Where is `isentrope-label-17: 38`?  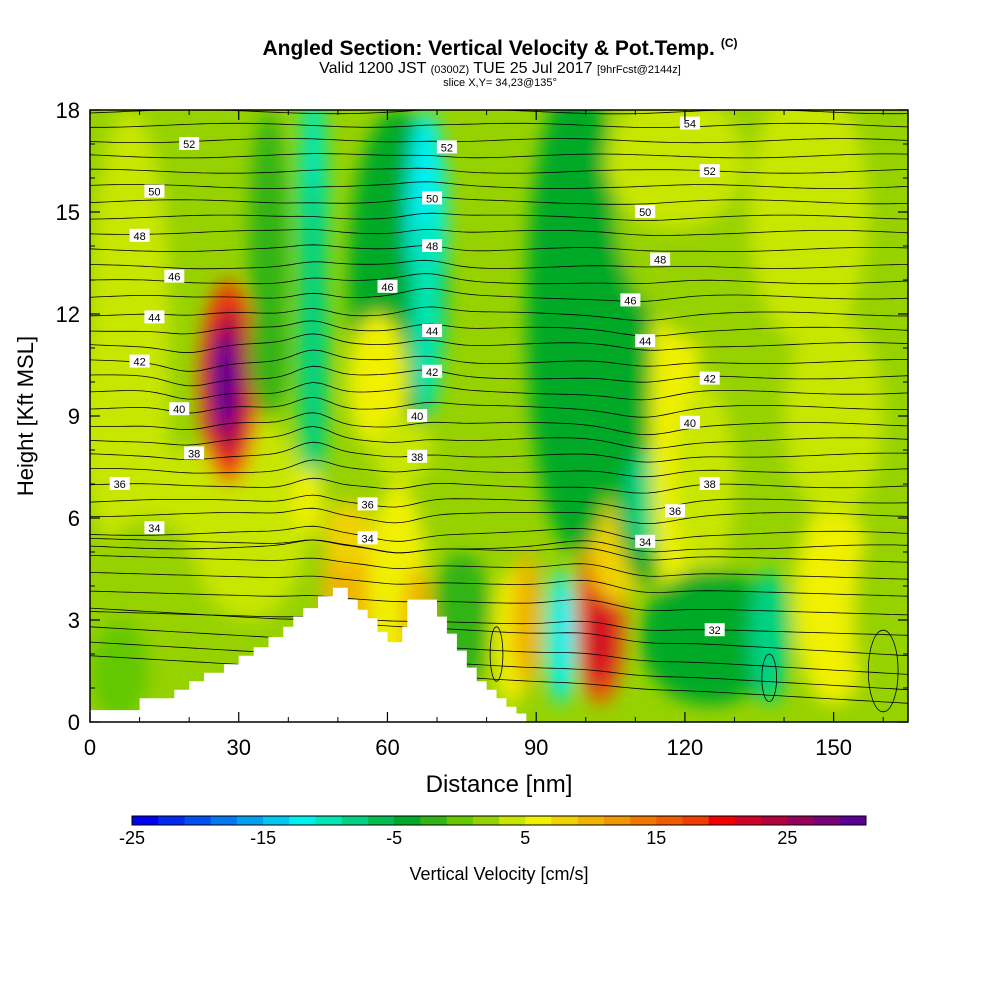 isentrope-label-17: 38 is located at coordinates (417, 458).